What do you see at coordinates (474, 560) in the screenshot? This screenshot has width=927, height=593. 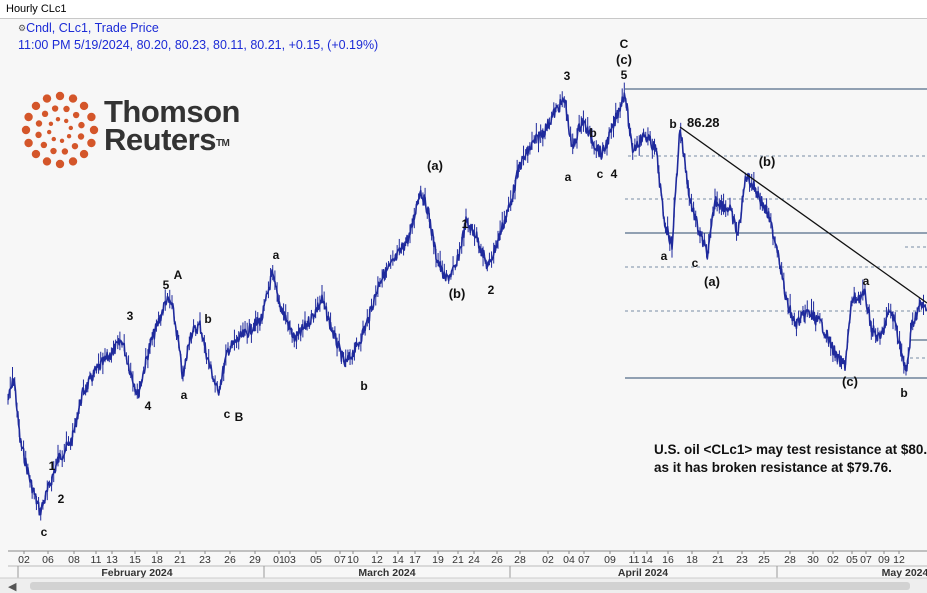 I see `x-tick-label: 24` at bounding box center [474, 560].